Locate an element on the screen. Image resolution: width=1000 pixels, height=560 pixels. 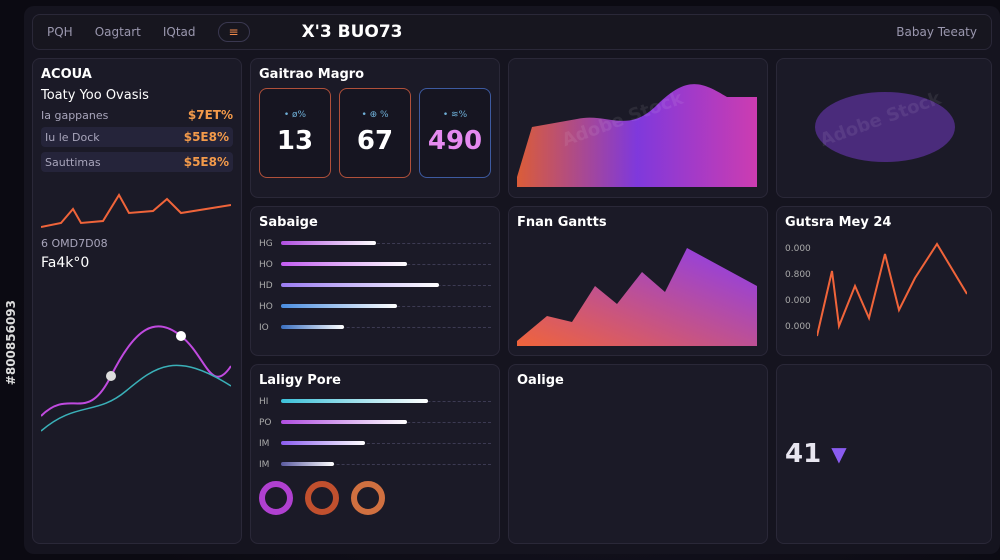
spike-title: Gutsra Mey 24 is located at coordinates (838, 222).